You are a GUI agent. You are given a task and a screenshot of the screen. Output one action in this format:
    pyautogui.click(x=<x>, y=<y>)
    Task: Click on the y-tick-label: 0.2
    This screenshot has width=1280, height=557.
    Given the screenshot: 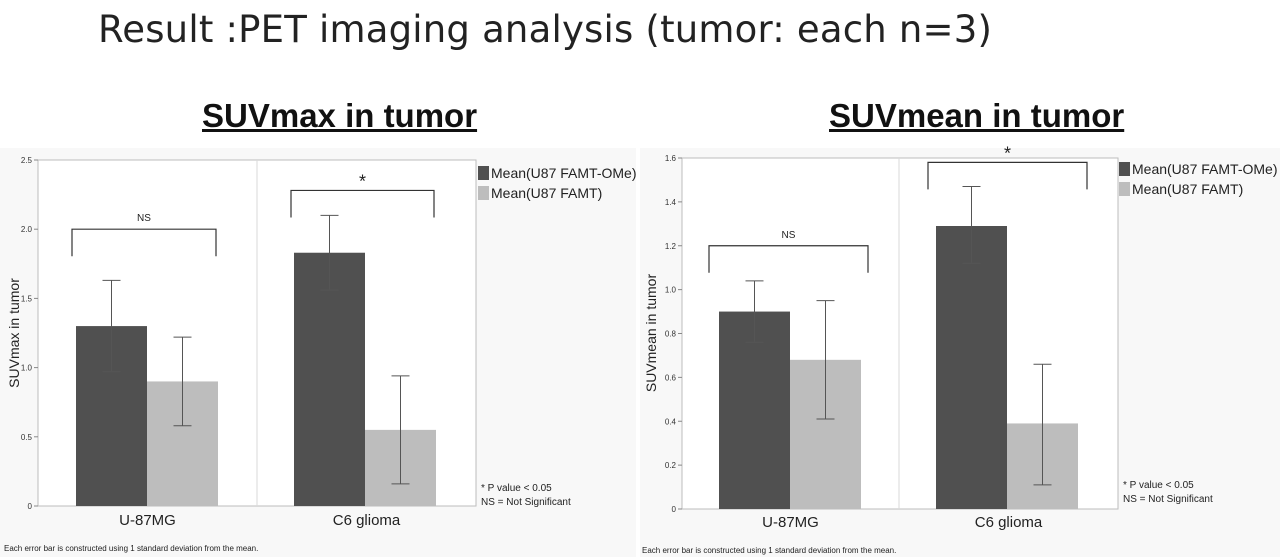 What is the action you would take?
    pyautogui.click(x=671, y=465)
    